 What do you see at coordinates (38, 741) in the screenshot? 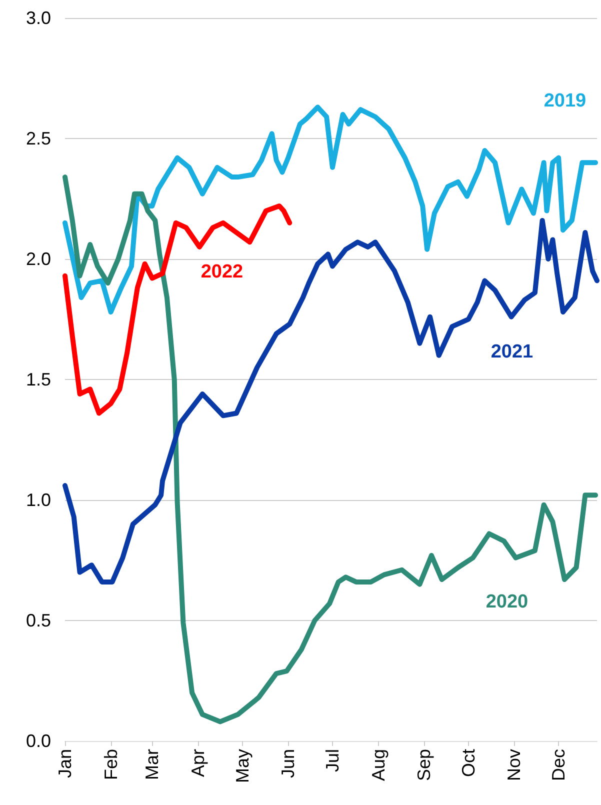
I see `y-tick-label: 0.0` at bounding box center [38, 741].